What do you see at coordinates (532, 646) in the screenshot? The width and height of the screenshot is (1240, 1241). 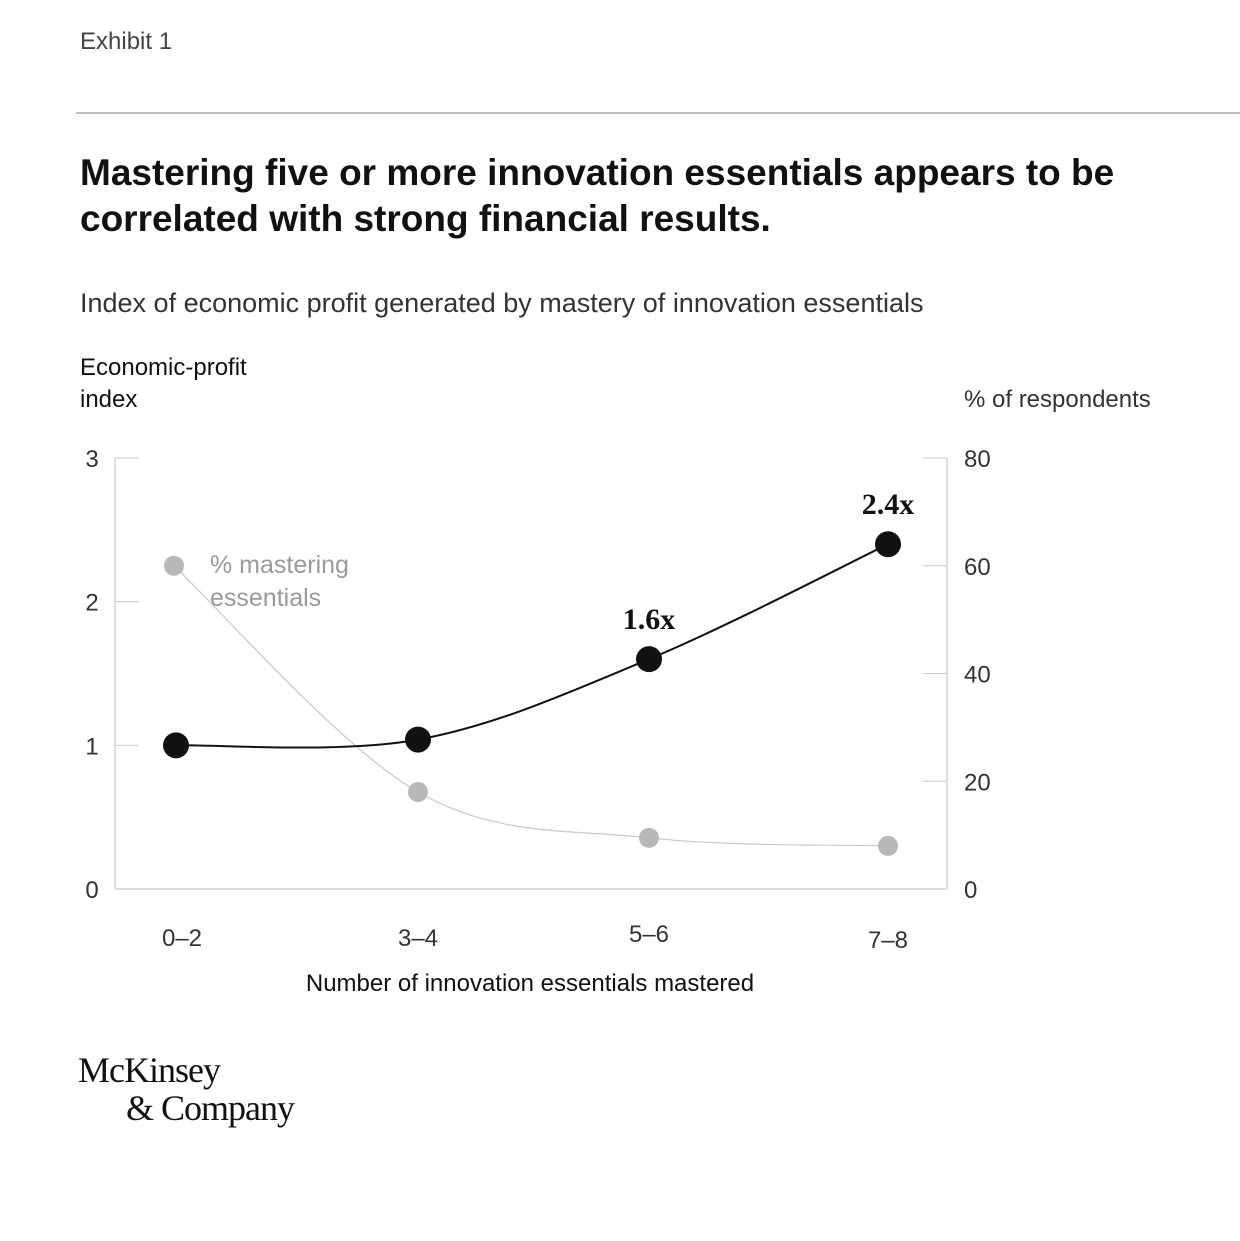 I see `series-index-line` at bounding box center [532, 646].